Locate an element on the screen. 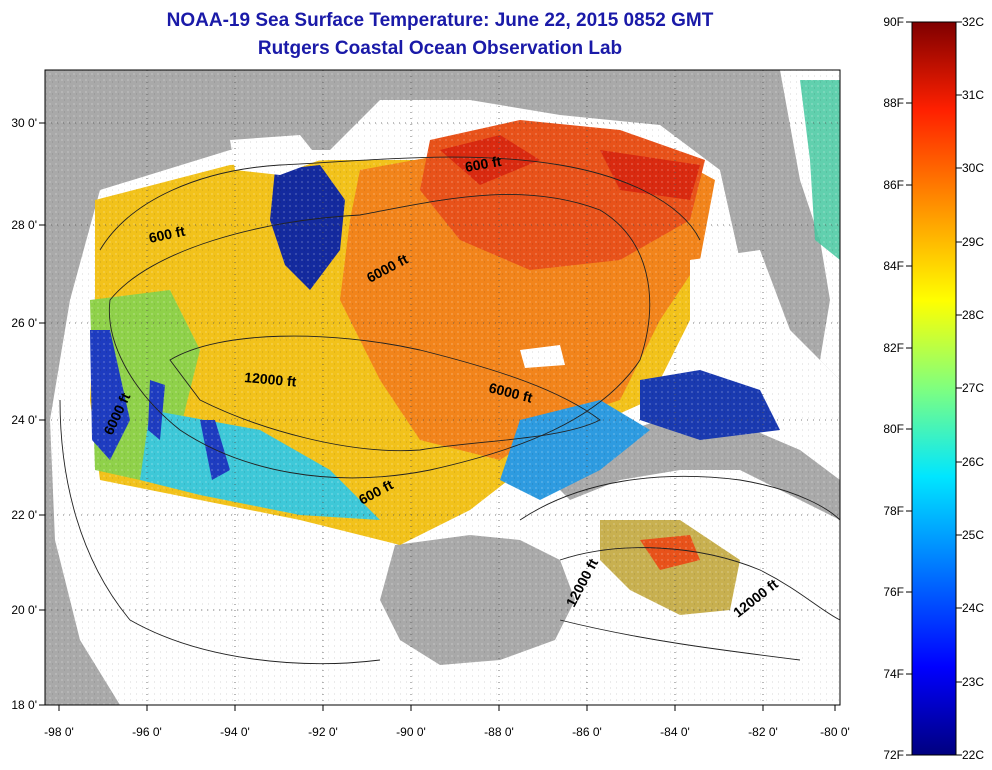 This screenshot has height=770, width=992. f-label: 82F is located at coordinates (893, 348).